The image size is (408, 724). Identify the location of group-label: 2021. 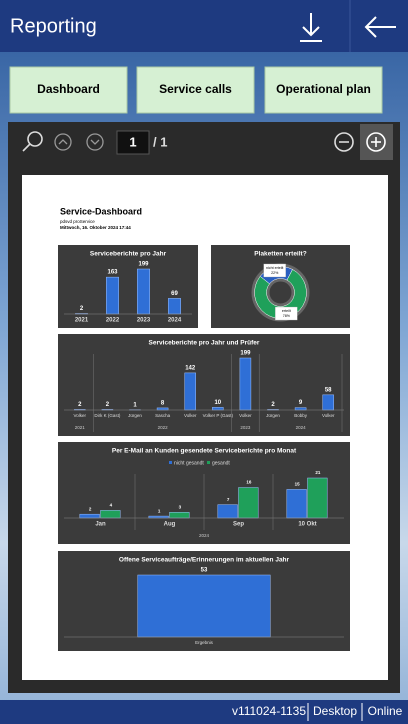
(80, 427).